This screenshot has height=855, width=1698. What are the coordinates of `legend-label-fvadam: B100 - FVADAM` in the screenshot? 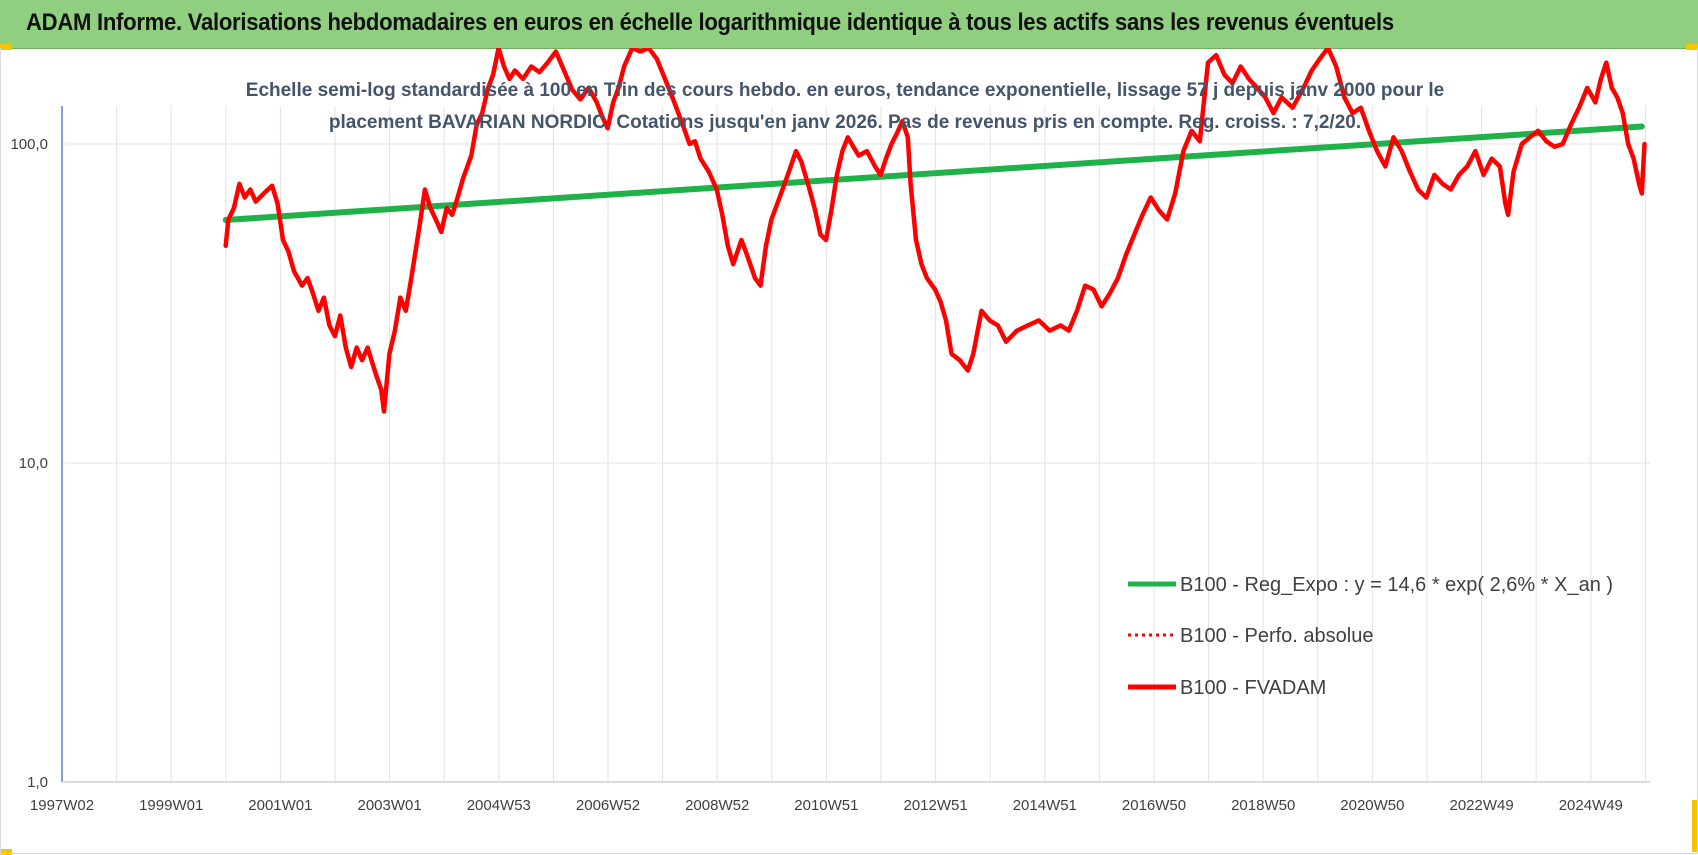 It's located at (1253, 688).